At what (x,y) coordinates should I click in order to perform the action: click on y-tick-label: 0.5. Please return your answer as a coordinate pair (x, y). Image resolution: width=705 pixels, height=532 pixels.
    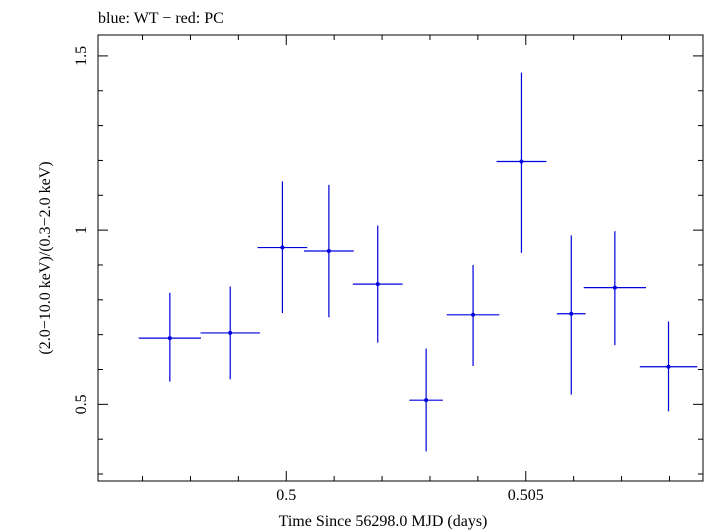
    Looking at the image, I should click on (81, 404).